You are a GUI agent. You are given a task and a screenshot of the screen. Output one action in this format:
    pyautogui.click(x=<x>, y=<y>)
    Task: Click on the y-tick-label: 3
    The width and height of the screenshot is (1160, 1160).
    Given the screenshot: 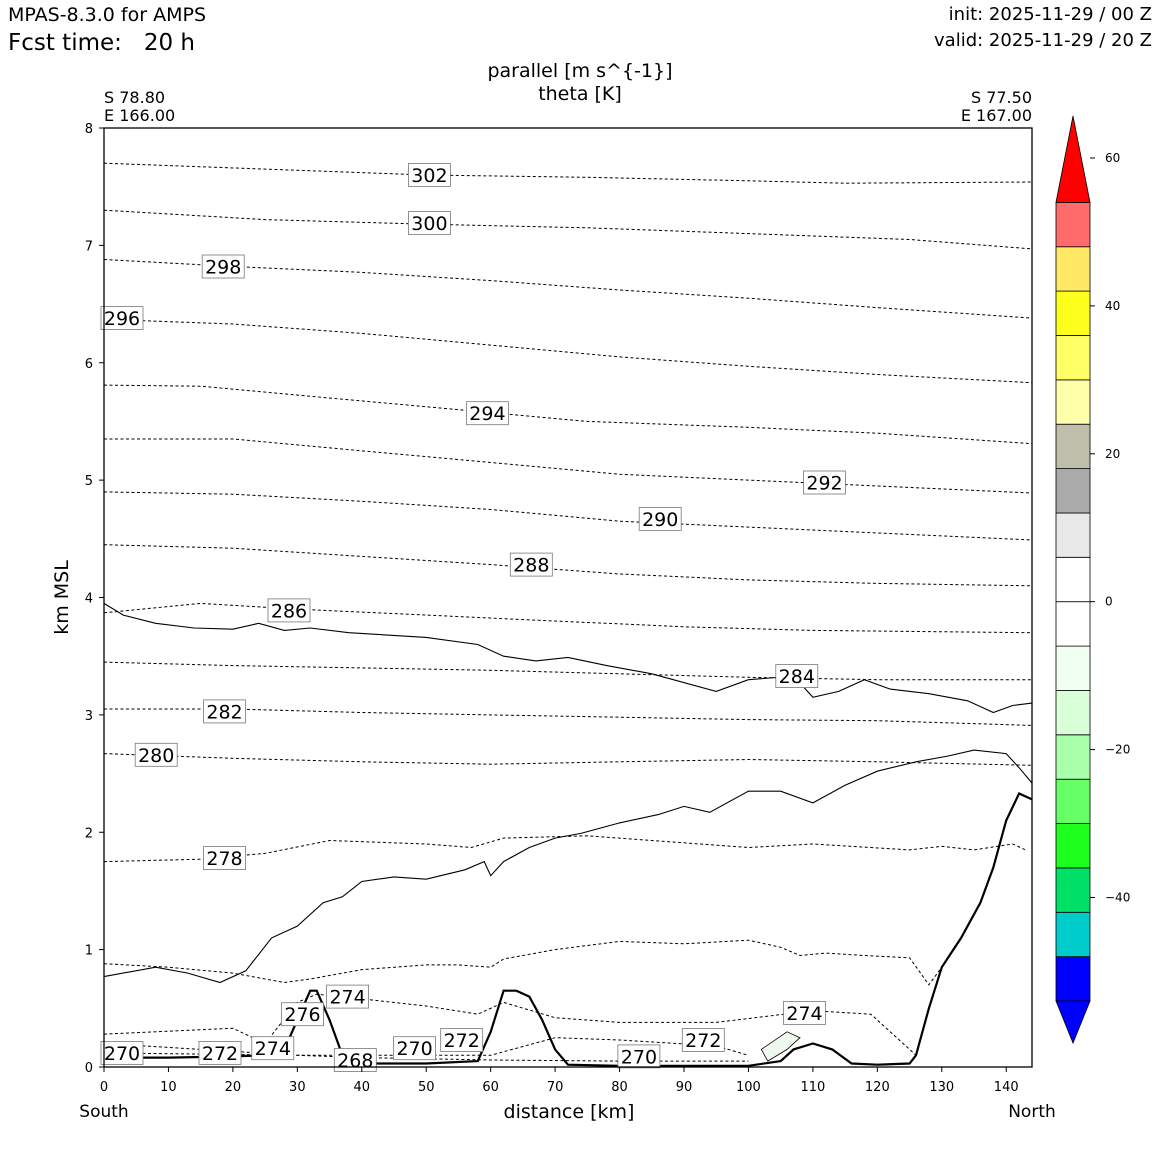 What is the action you would take?
    pyautogui.click(x=89, y=716)
    